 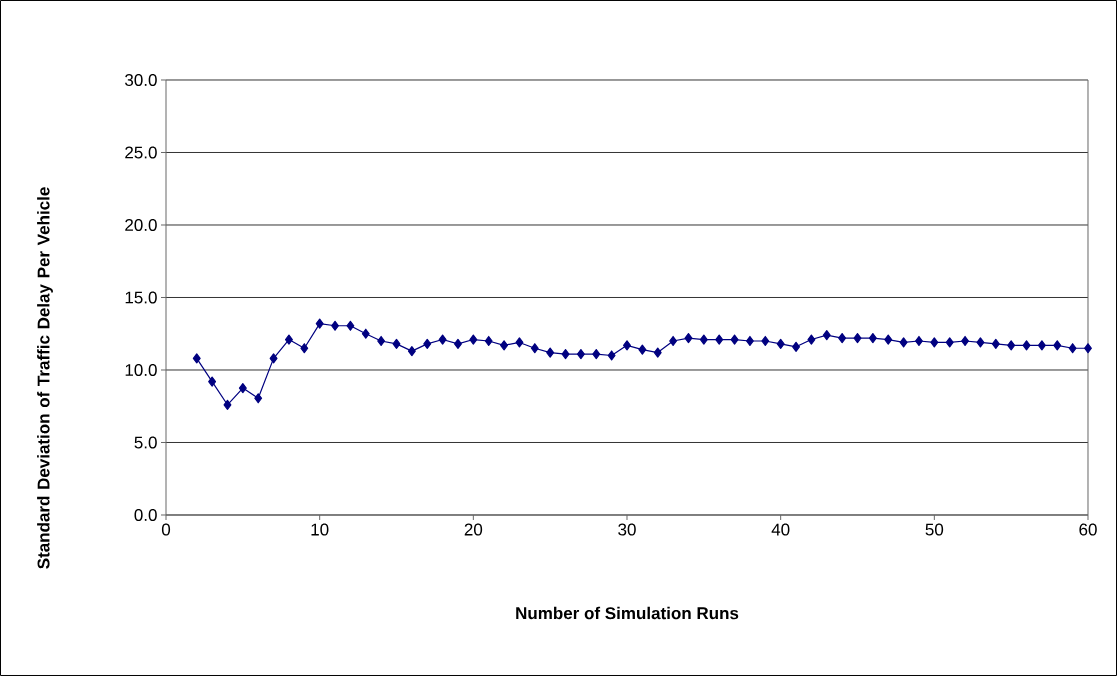 I want to click on x-tick-label: 50, so click(x=934, y=529).